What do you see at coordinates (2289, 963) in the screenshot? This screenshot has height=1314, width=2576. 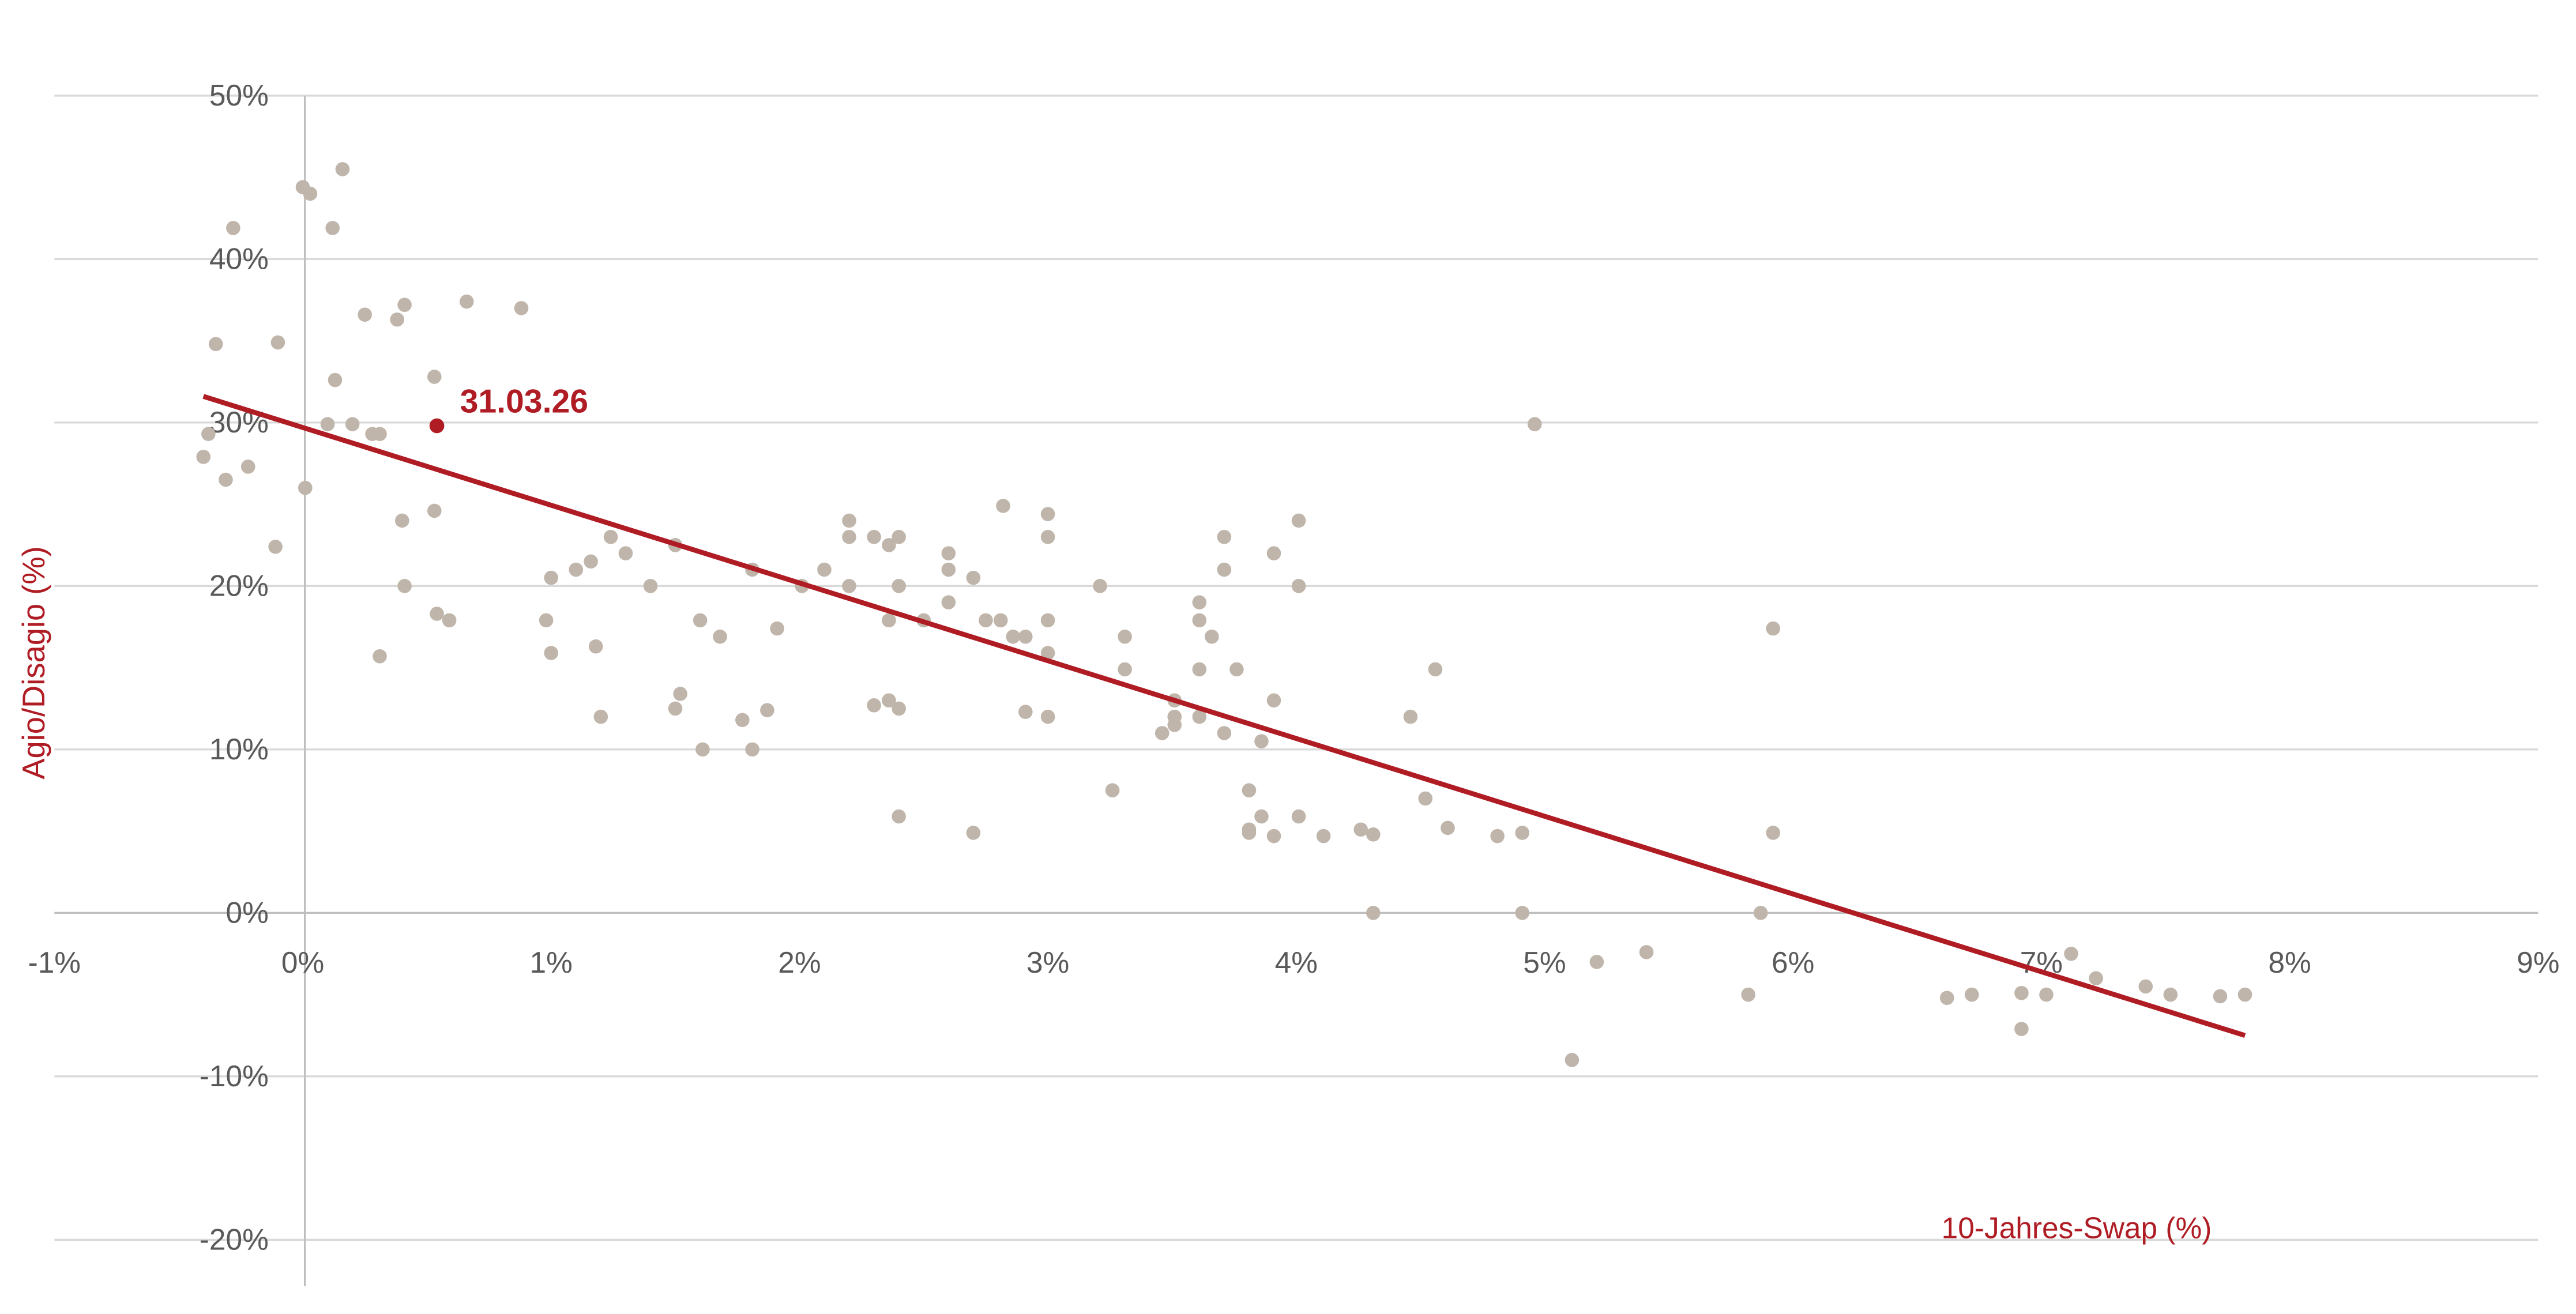 I see `x-tick-label: 8%` at bounding box center [2289, 963].